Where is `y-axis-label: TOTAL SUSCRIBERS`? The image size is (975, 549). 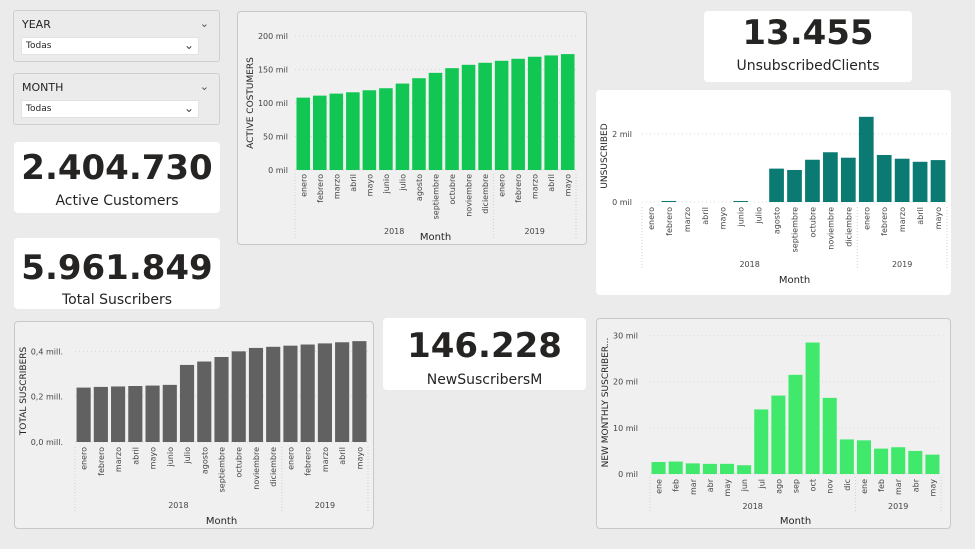
y-axis-label: TOTAL SUSCRIBERS is located at coordinates (24, 391).